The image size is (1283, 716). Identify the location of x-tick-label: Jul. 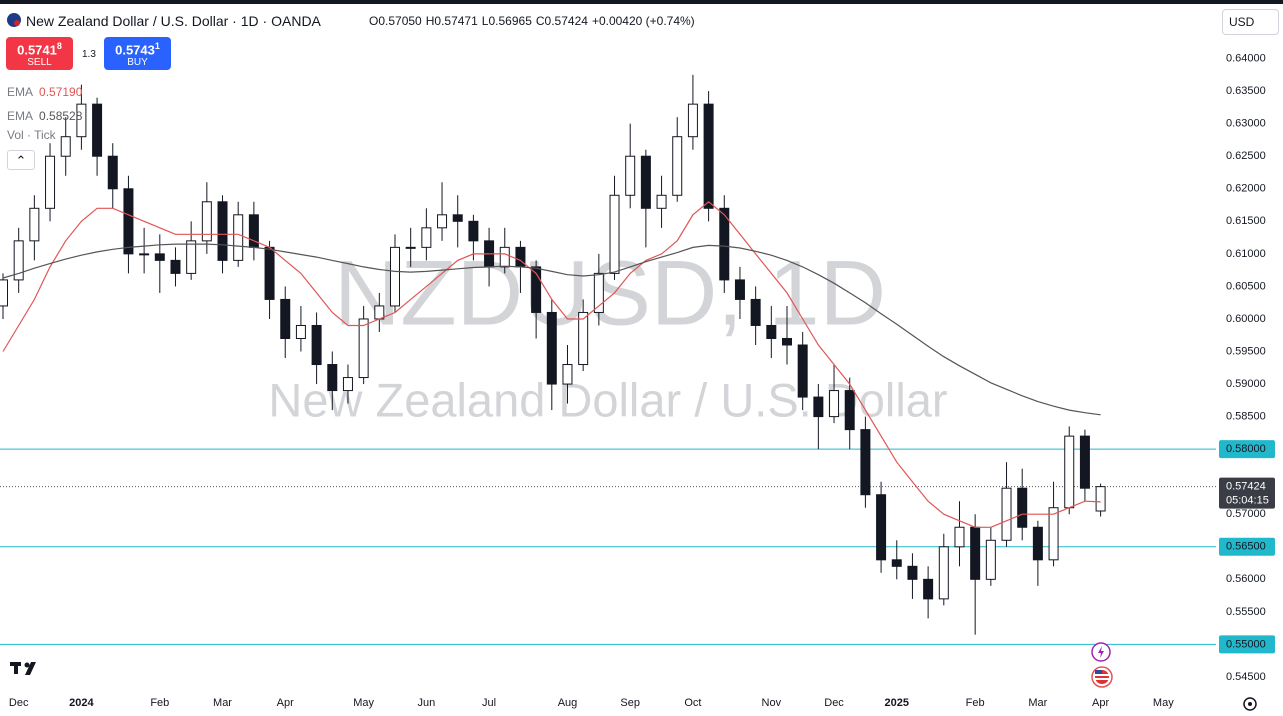
(489, 703).